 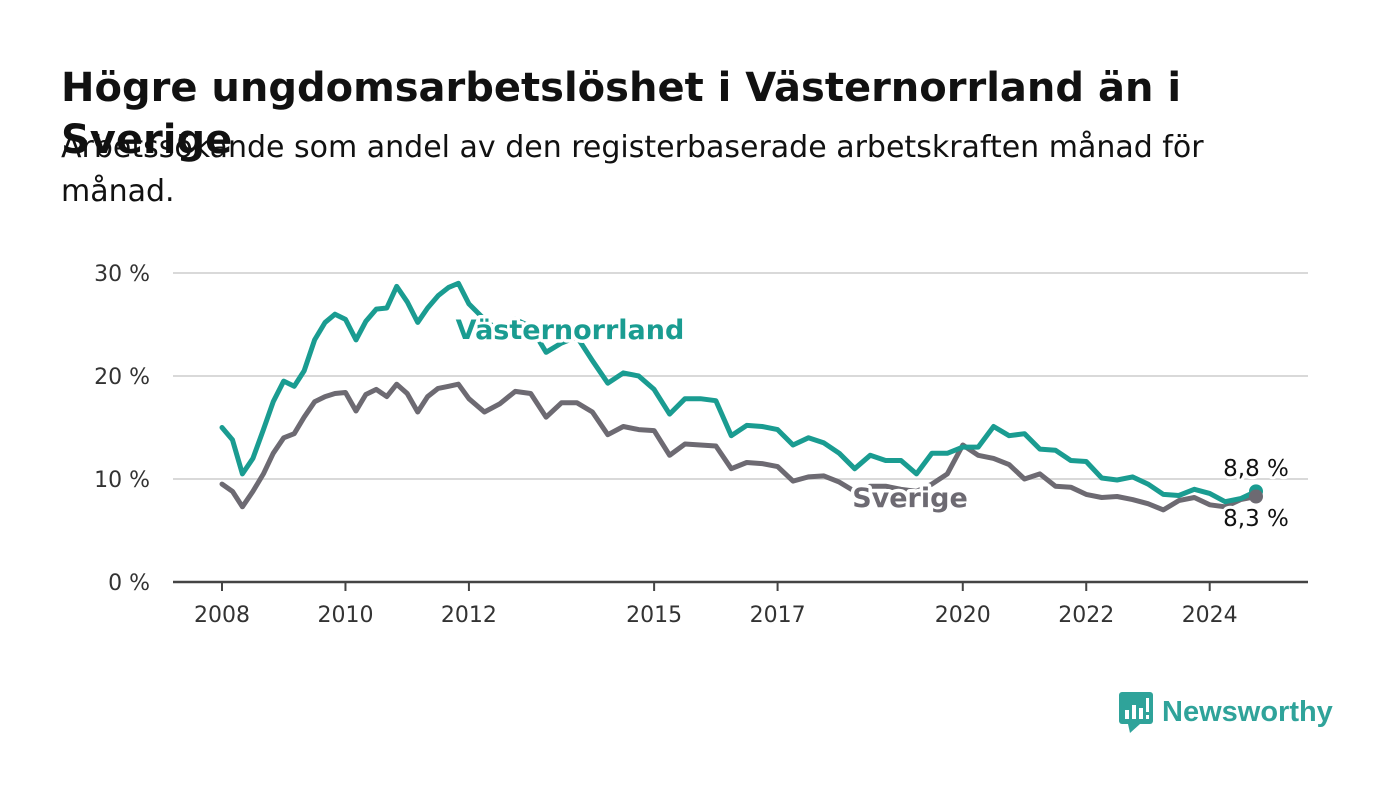 What do you see at coordinates (963, 615) in the screenshot?
I see `x-tick-label: 2020` at bounding box center [963, 615].